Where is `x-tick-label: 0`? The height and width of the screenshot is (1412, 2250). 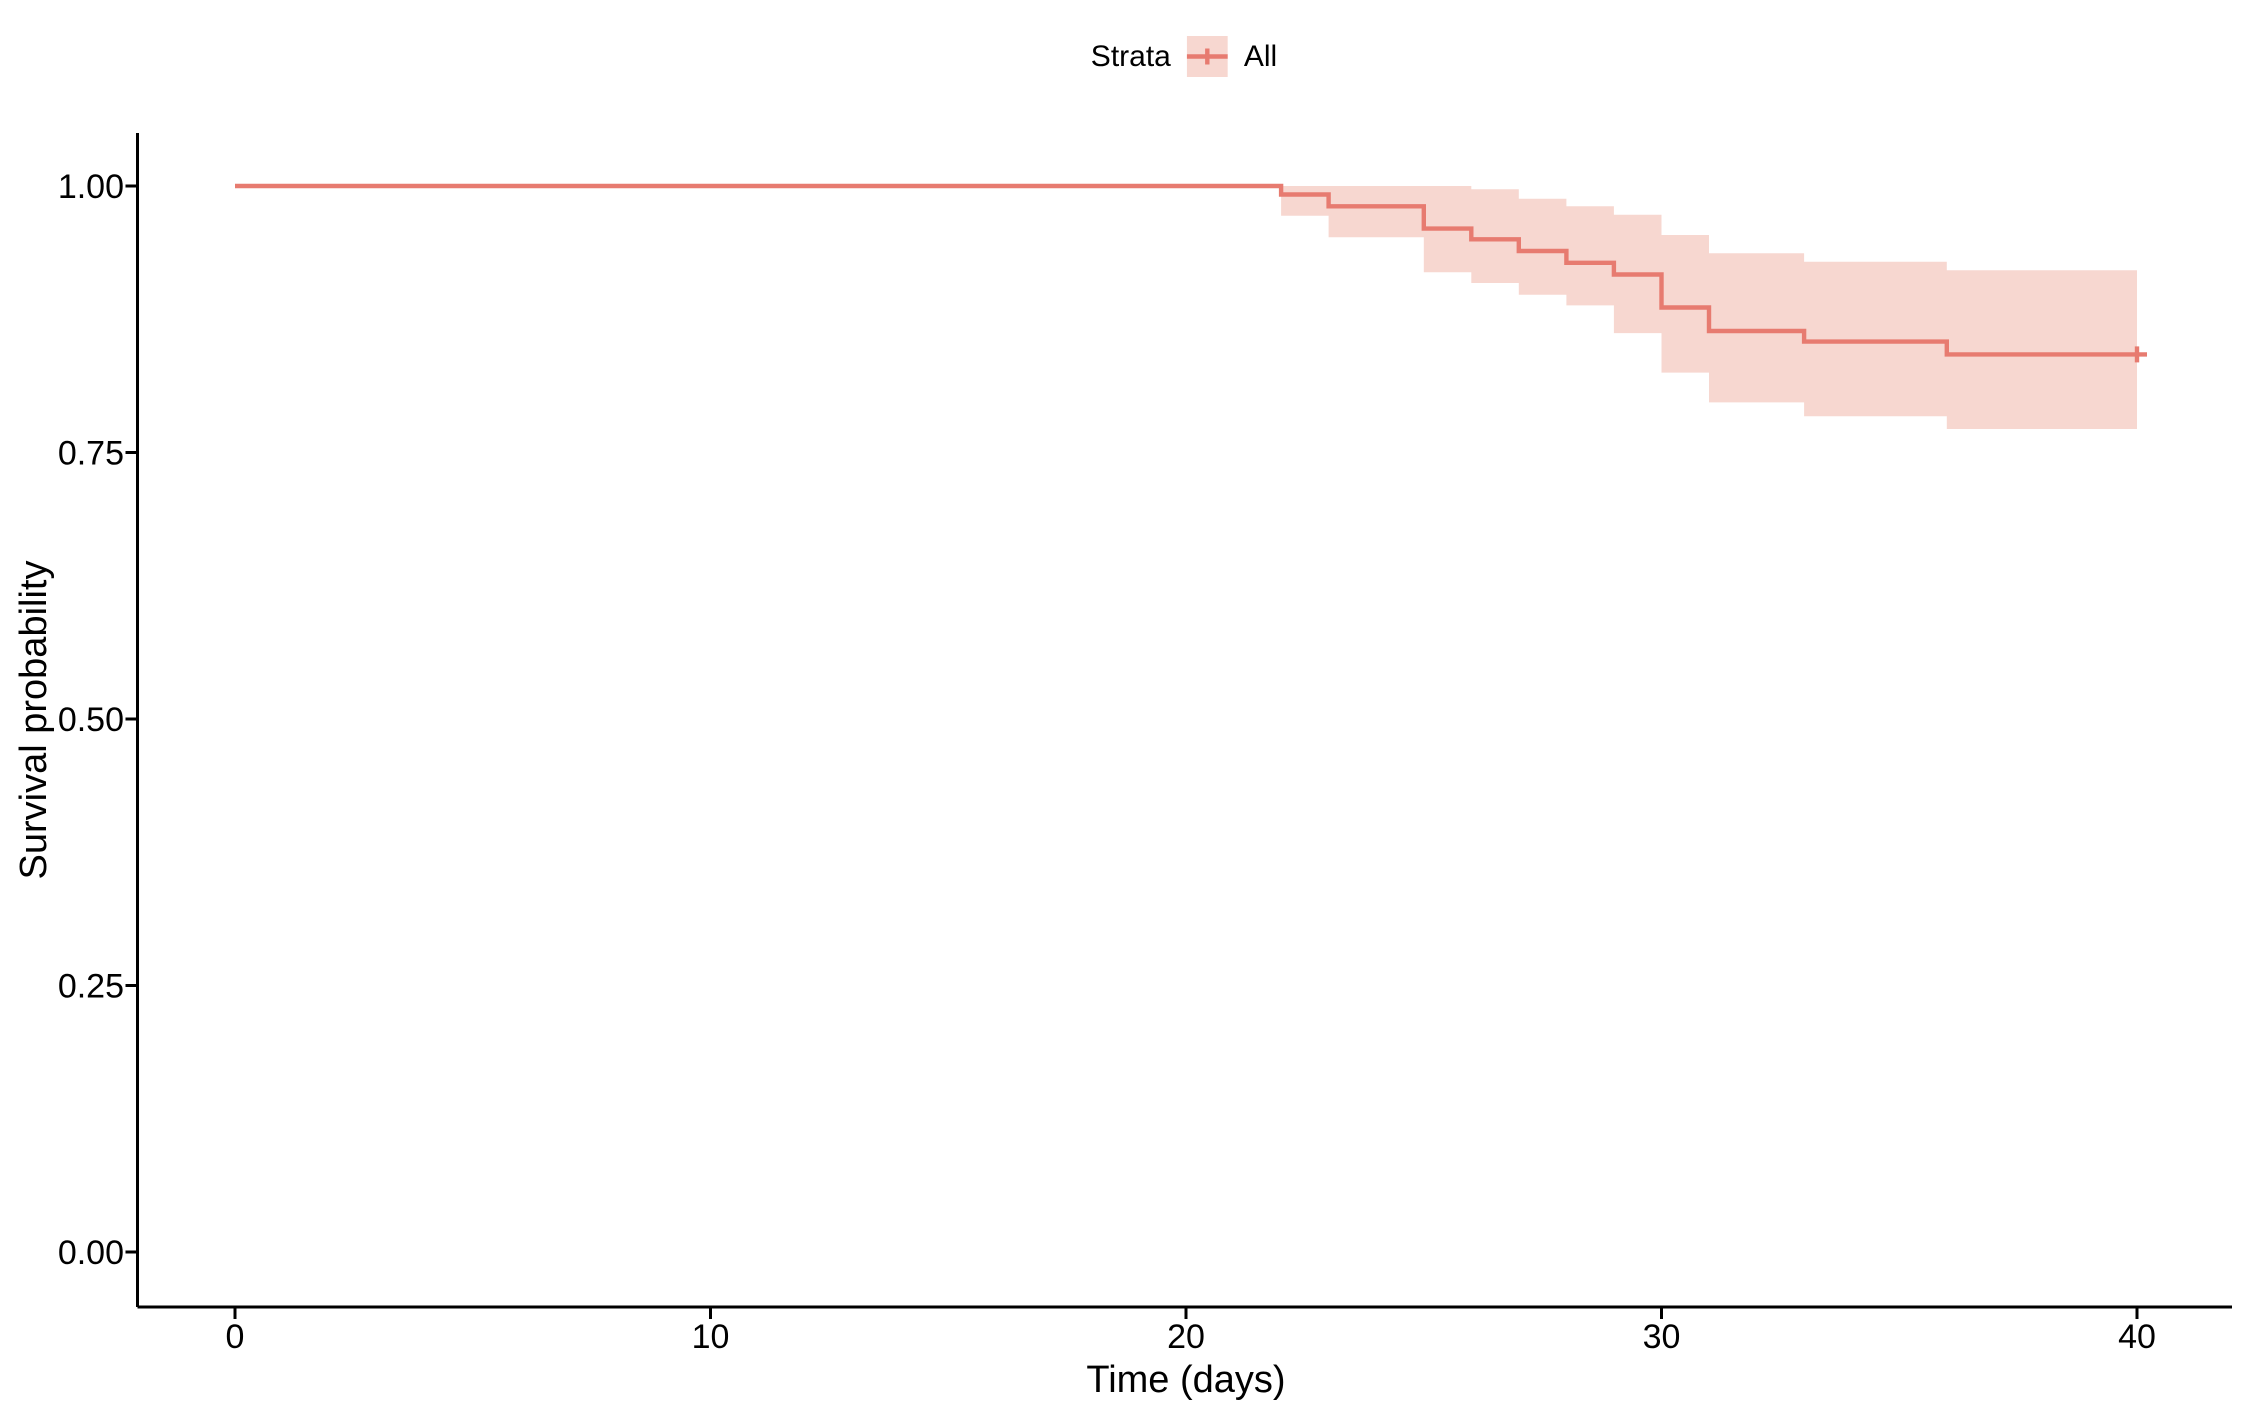
x-tick-label: 0 is located at coordinates (235, 1337).